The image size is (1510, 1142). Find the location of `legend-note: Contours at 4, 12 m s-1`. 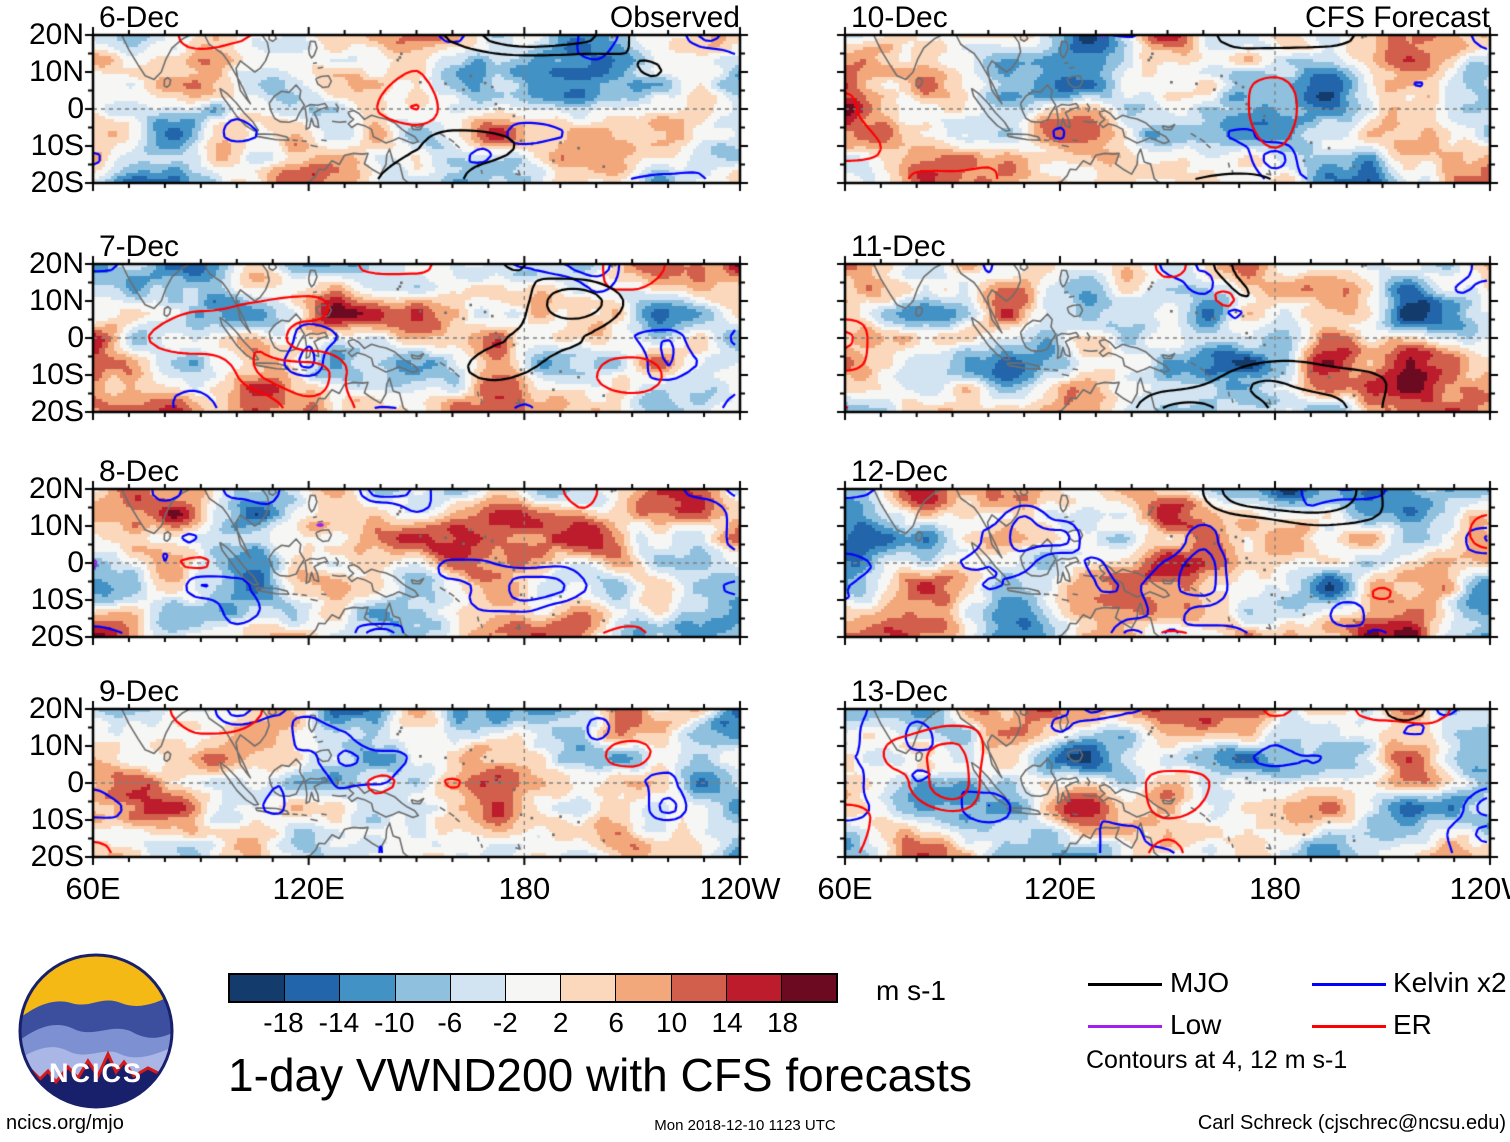

legend-note: Contours at 4, 12 m s-1 is located at coordinates (1217, 1060).